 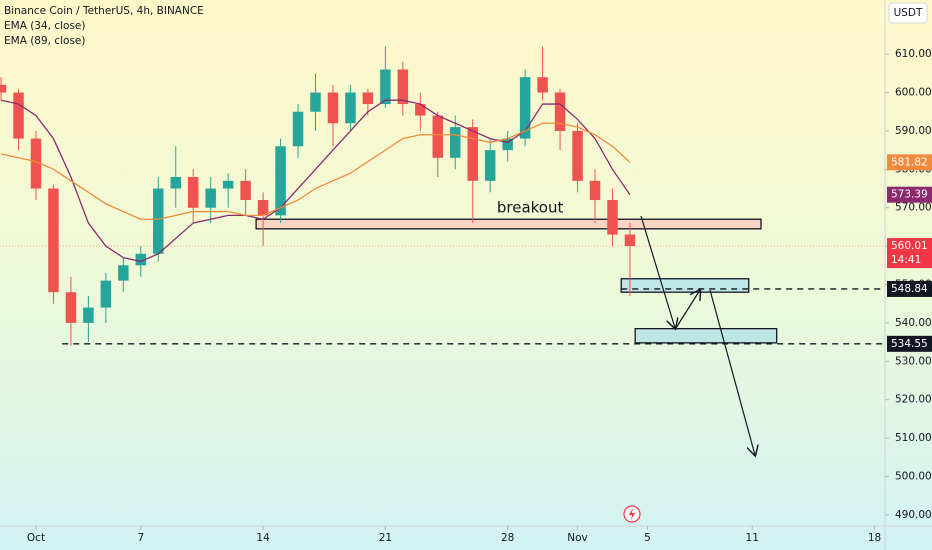 I want to click on x-tick-label: 11, so click(x=752, y=538).